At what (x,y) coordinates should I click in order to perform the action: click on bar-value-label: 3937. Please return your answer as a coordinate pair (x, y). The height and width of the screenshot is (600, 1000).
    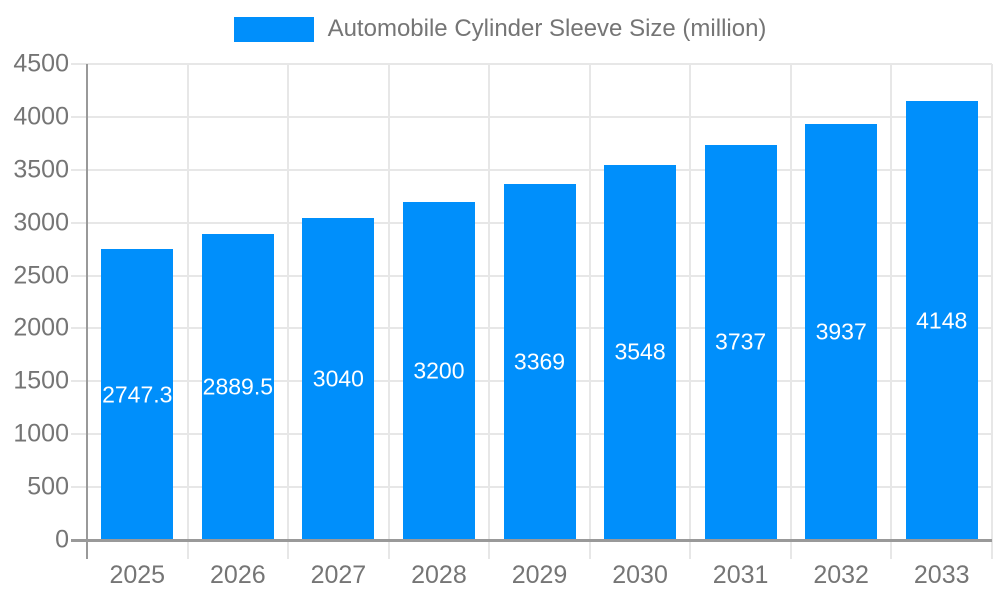
    Looking at the image, I should click on (841, 331).